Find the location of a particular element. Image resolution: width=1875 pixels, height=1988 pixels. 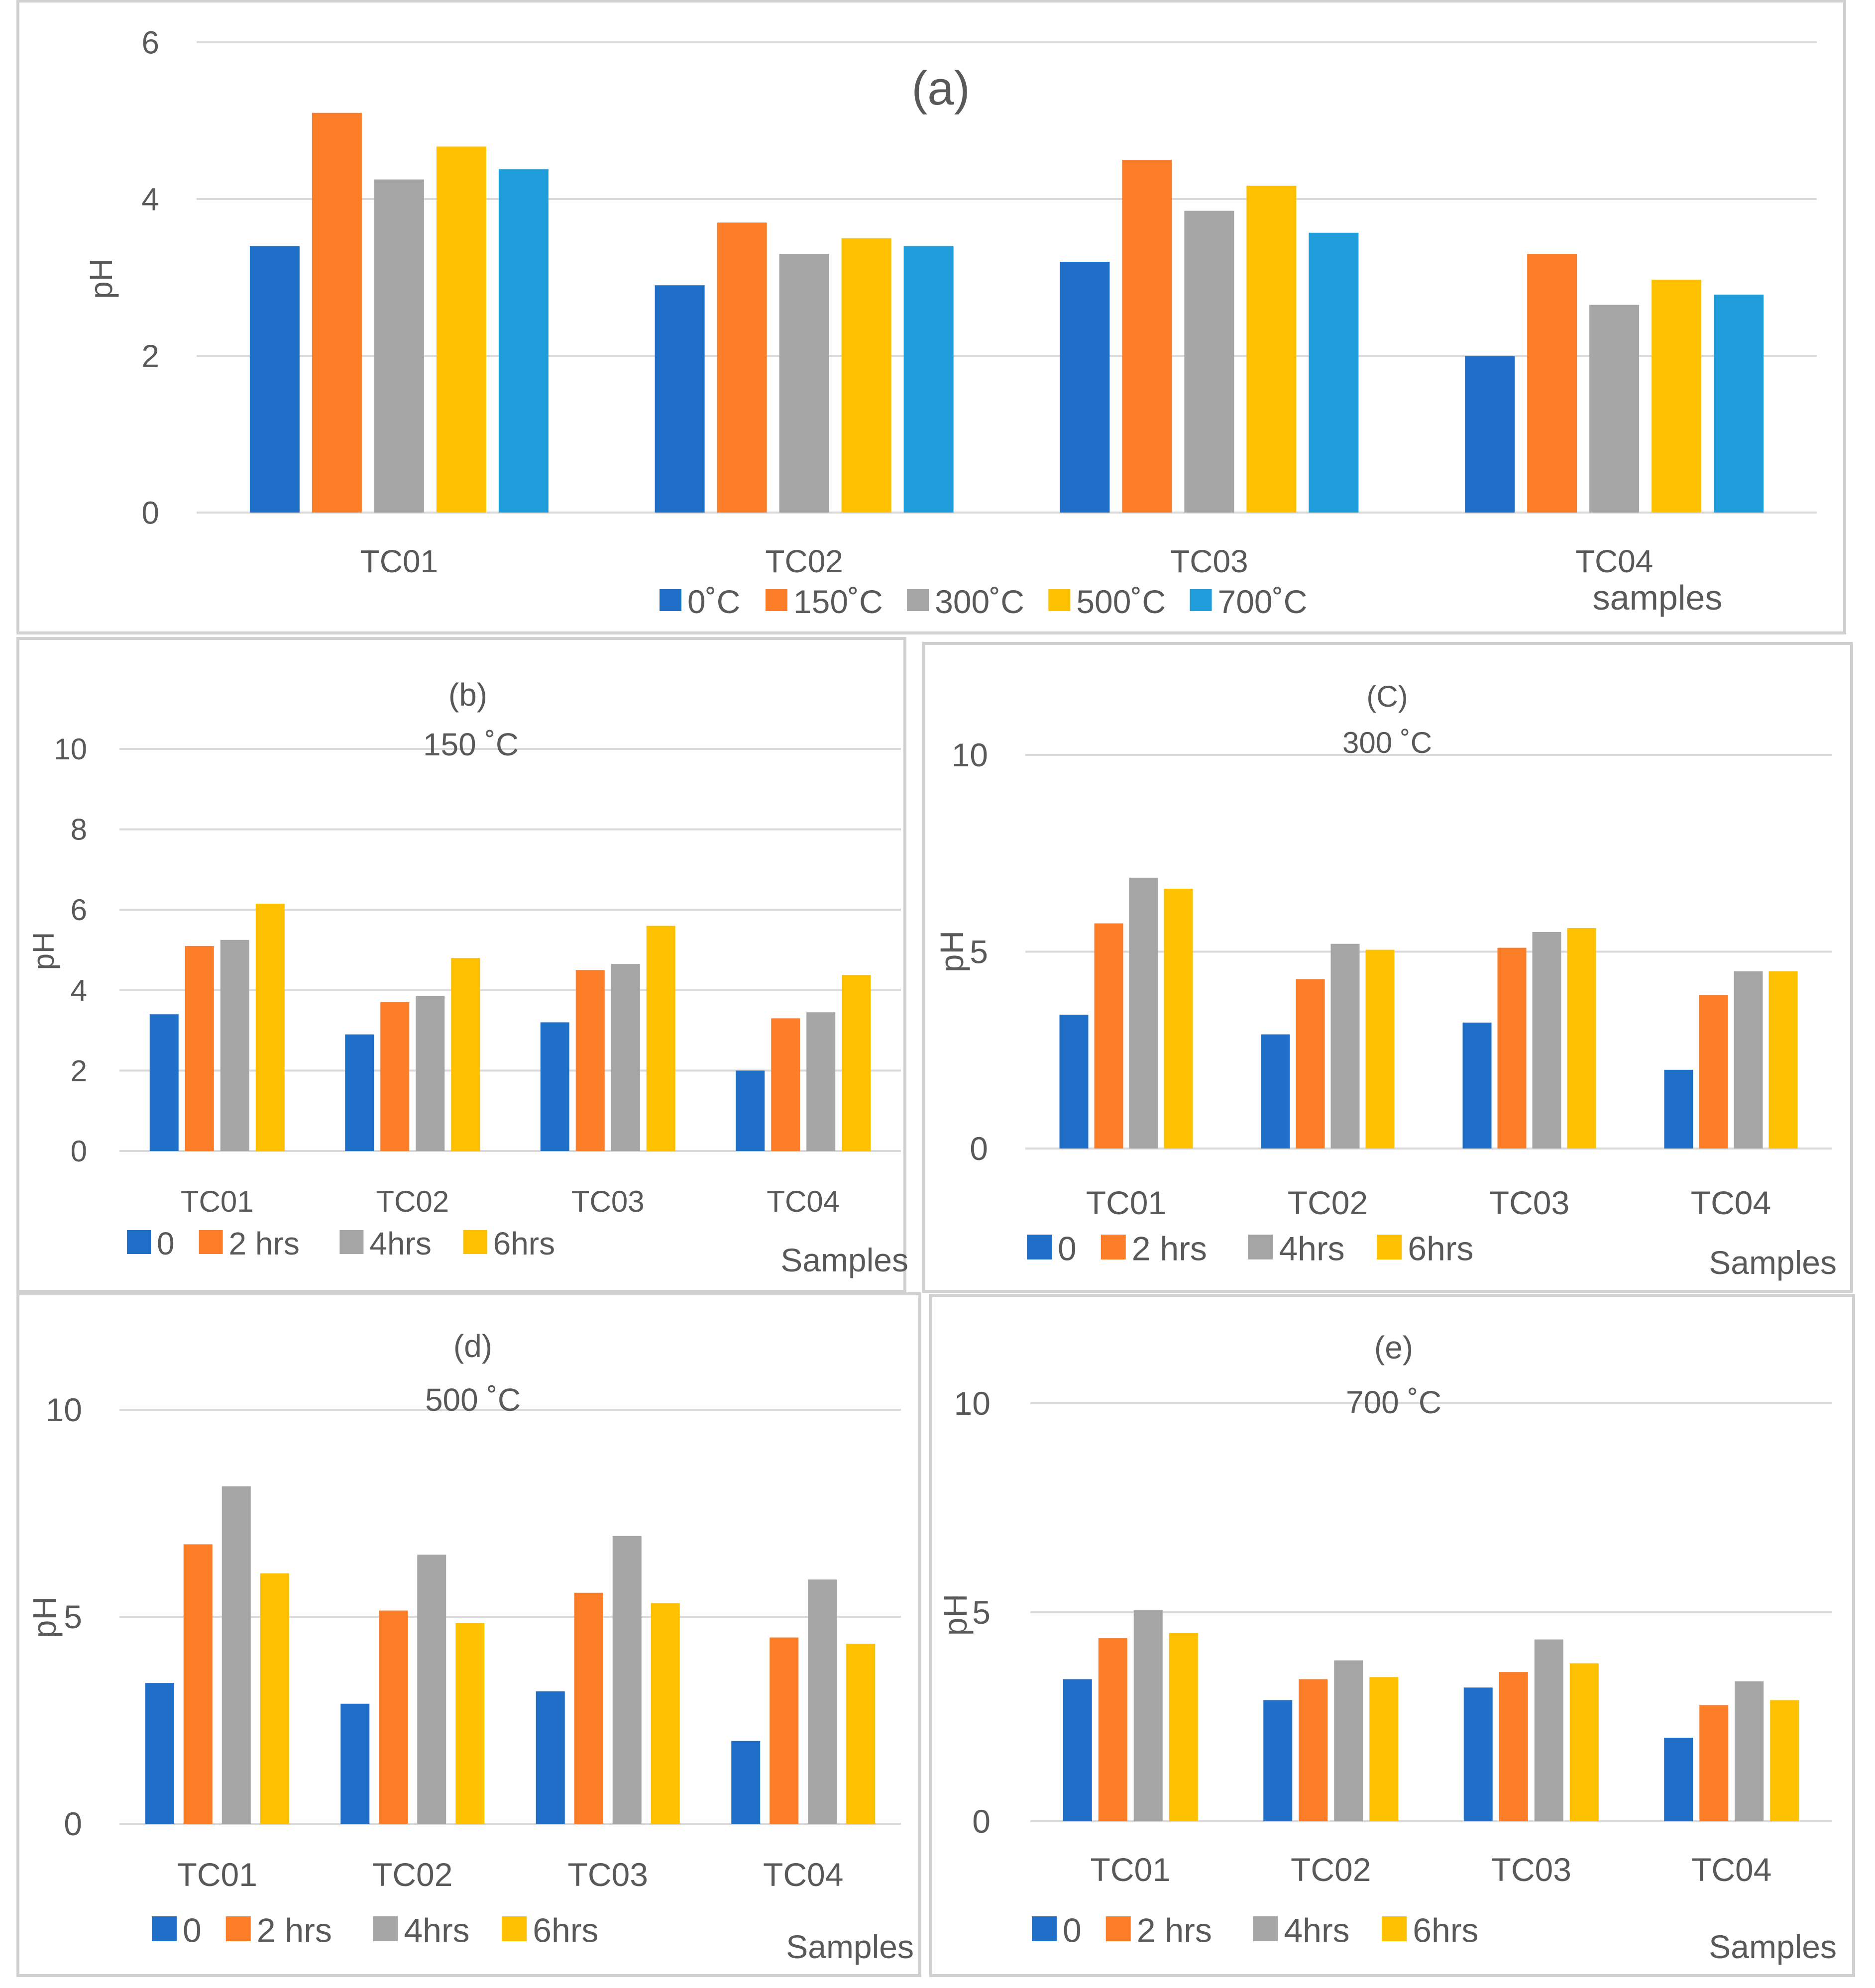

legend-label: 700˚C is located at coordinates (1263, 602).